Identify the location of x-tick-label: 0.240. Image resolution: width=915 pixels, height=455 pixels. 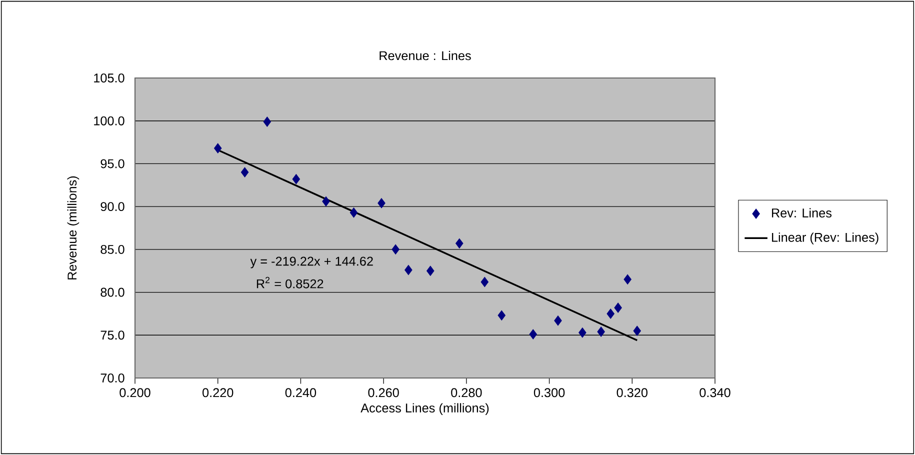
(300, 393).